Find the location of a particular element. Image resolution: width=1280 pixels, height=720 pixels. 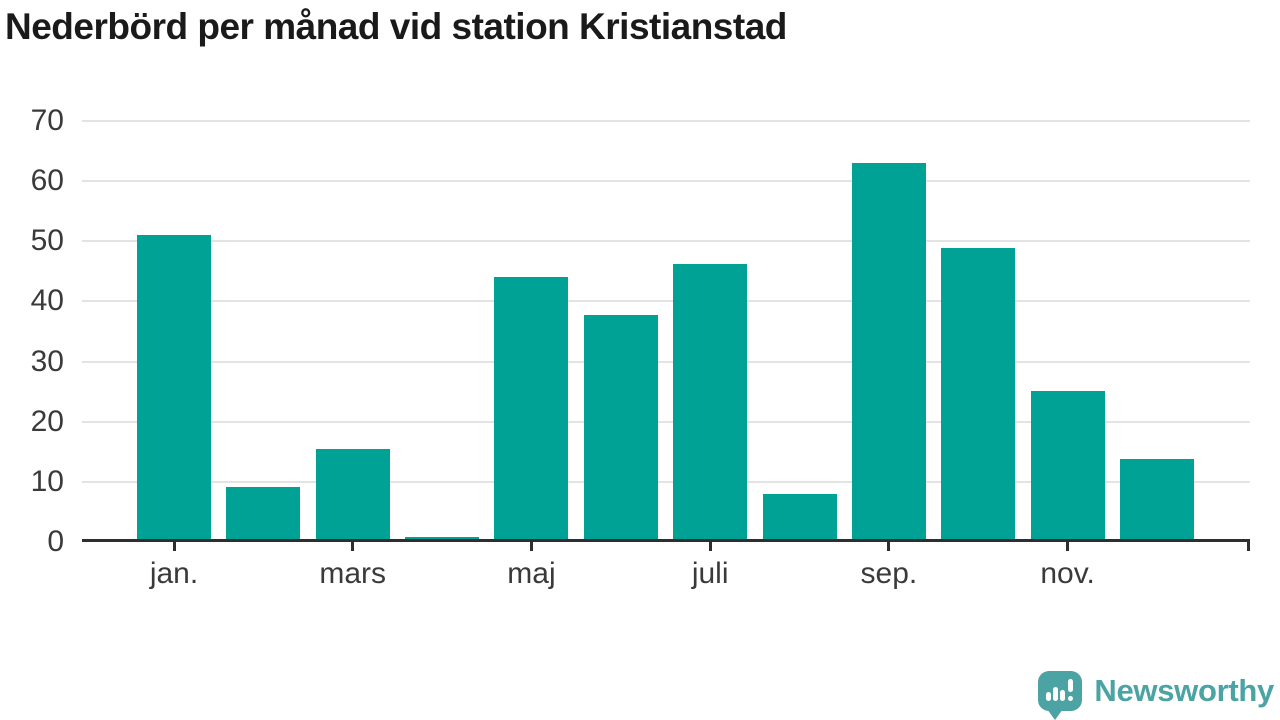

newsworthy-logo-icon is located at coordinates (1060, 695).